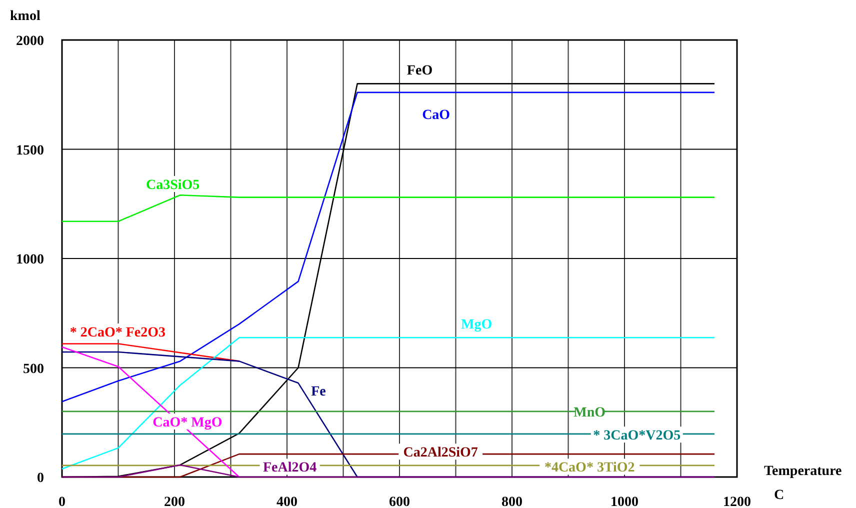 This screenshot has width=856, height=508. I want to click on y-tick-label: 0, so click(40, 478).